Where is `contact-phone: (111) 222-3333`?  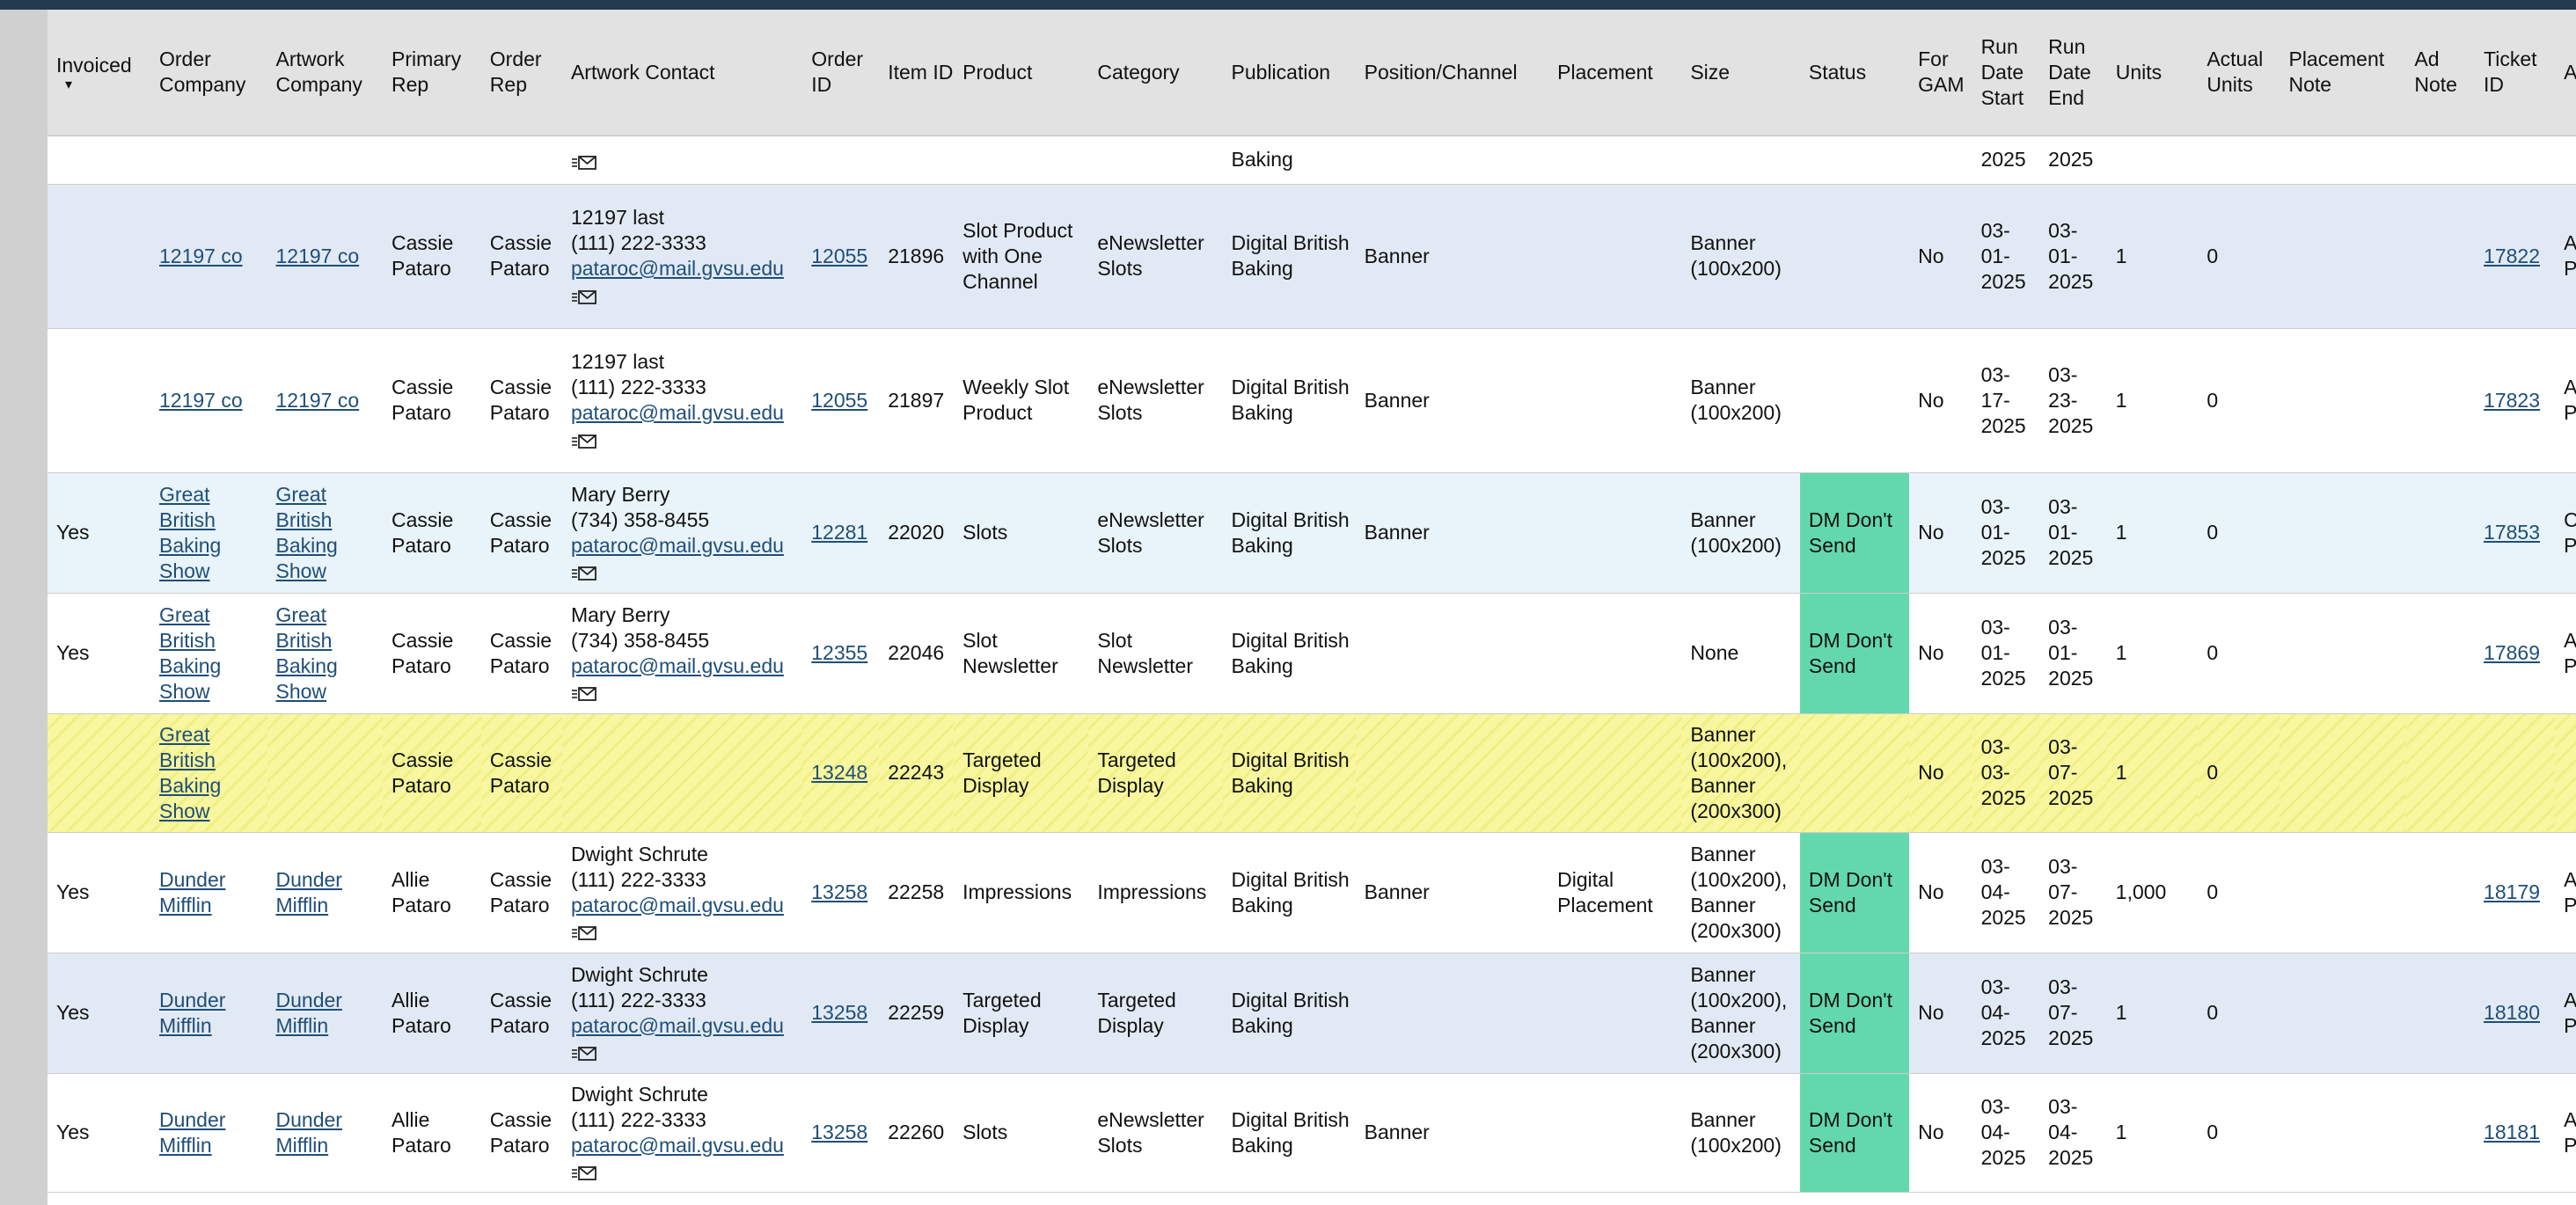 contact-phone: (111) 222-3333 is located at coordinates (638, 999).